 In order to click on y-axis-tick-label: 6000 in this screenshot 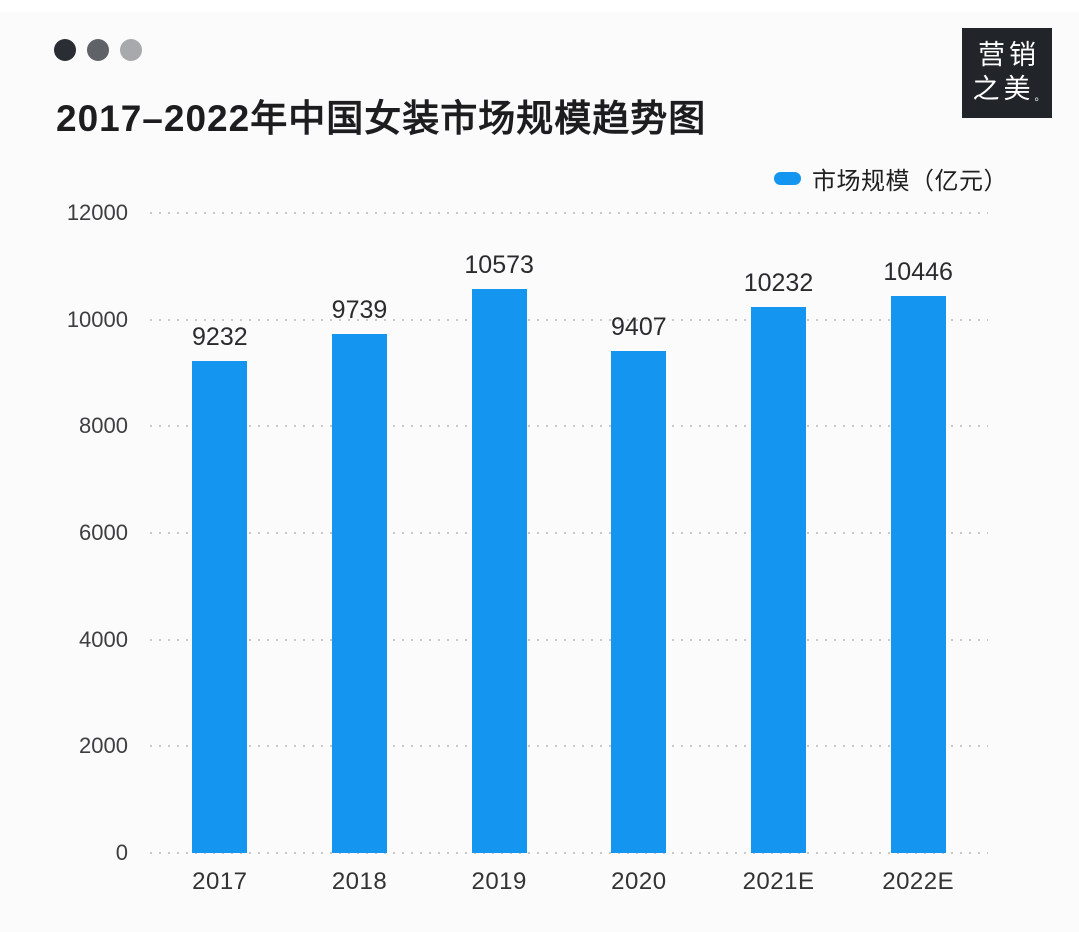, I will do `click(103, 532)`.